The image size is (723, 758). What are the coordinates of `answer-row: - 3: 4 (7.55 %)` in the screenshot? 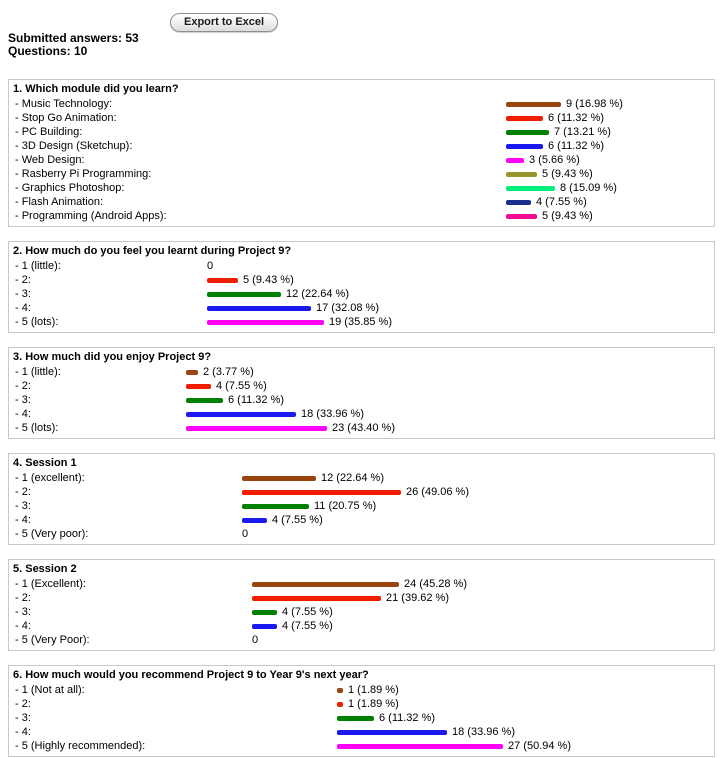 It's located at (361, 612).